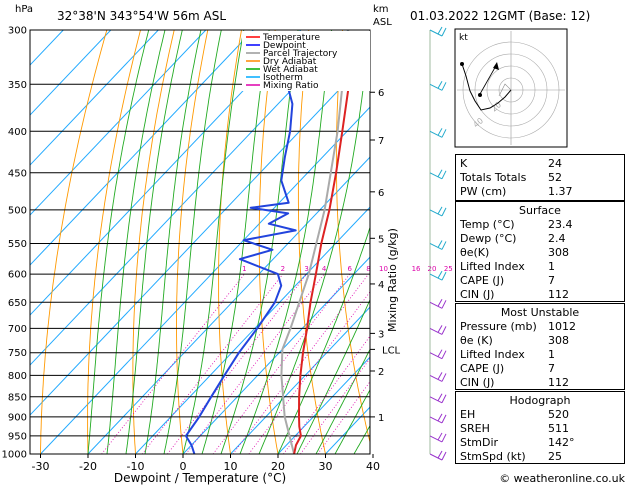  What do you see at coordinates (381, 193) in the screenshot?
I see `height-tick-label: 6` at bounding box center [381, 193].